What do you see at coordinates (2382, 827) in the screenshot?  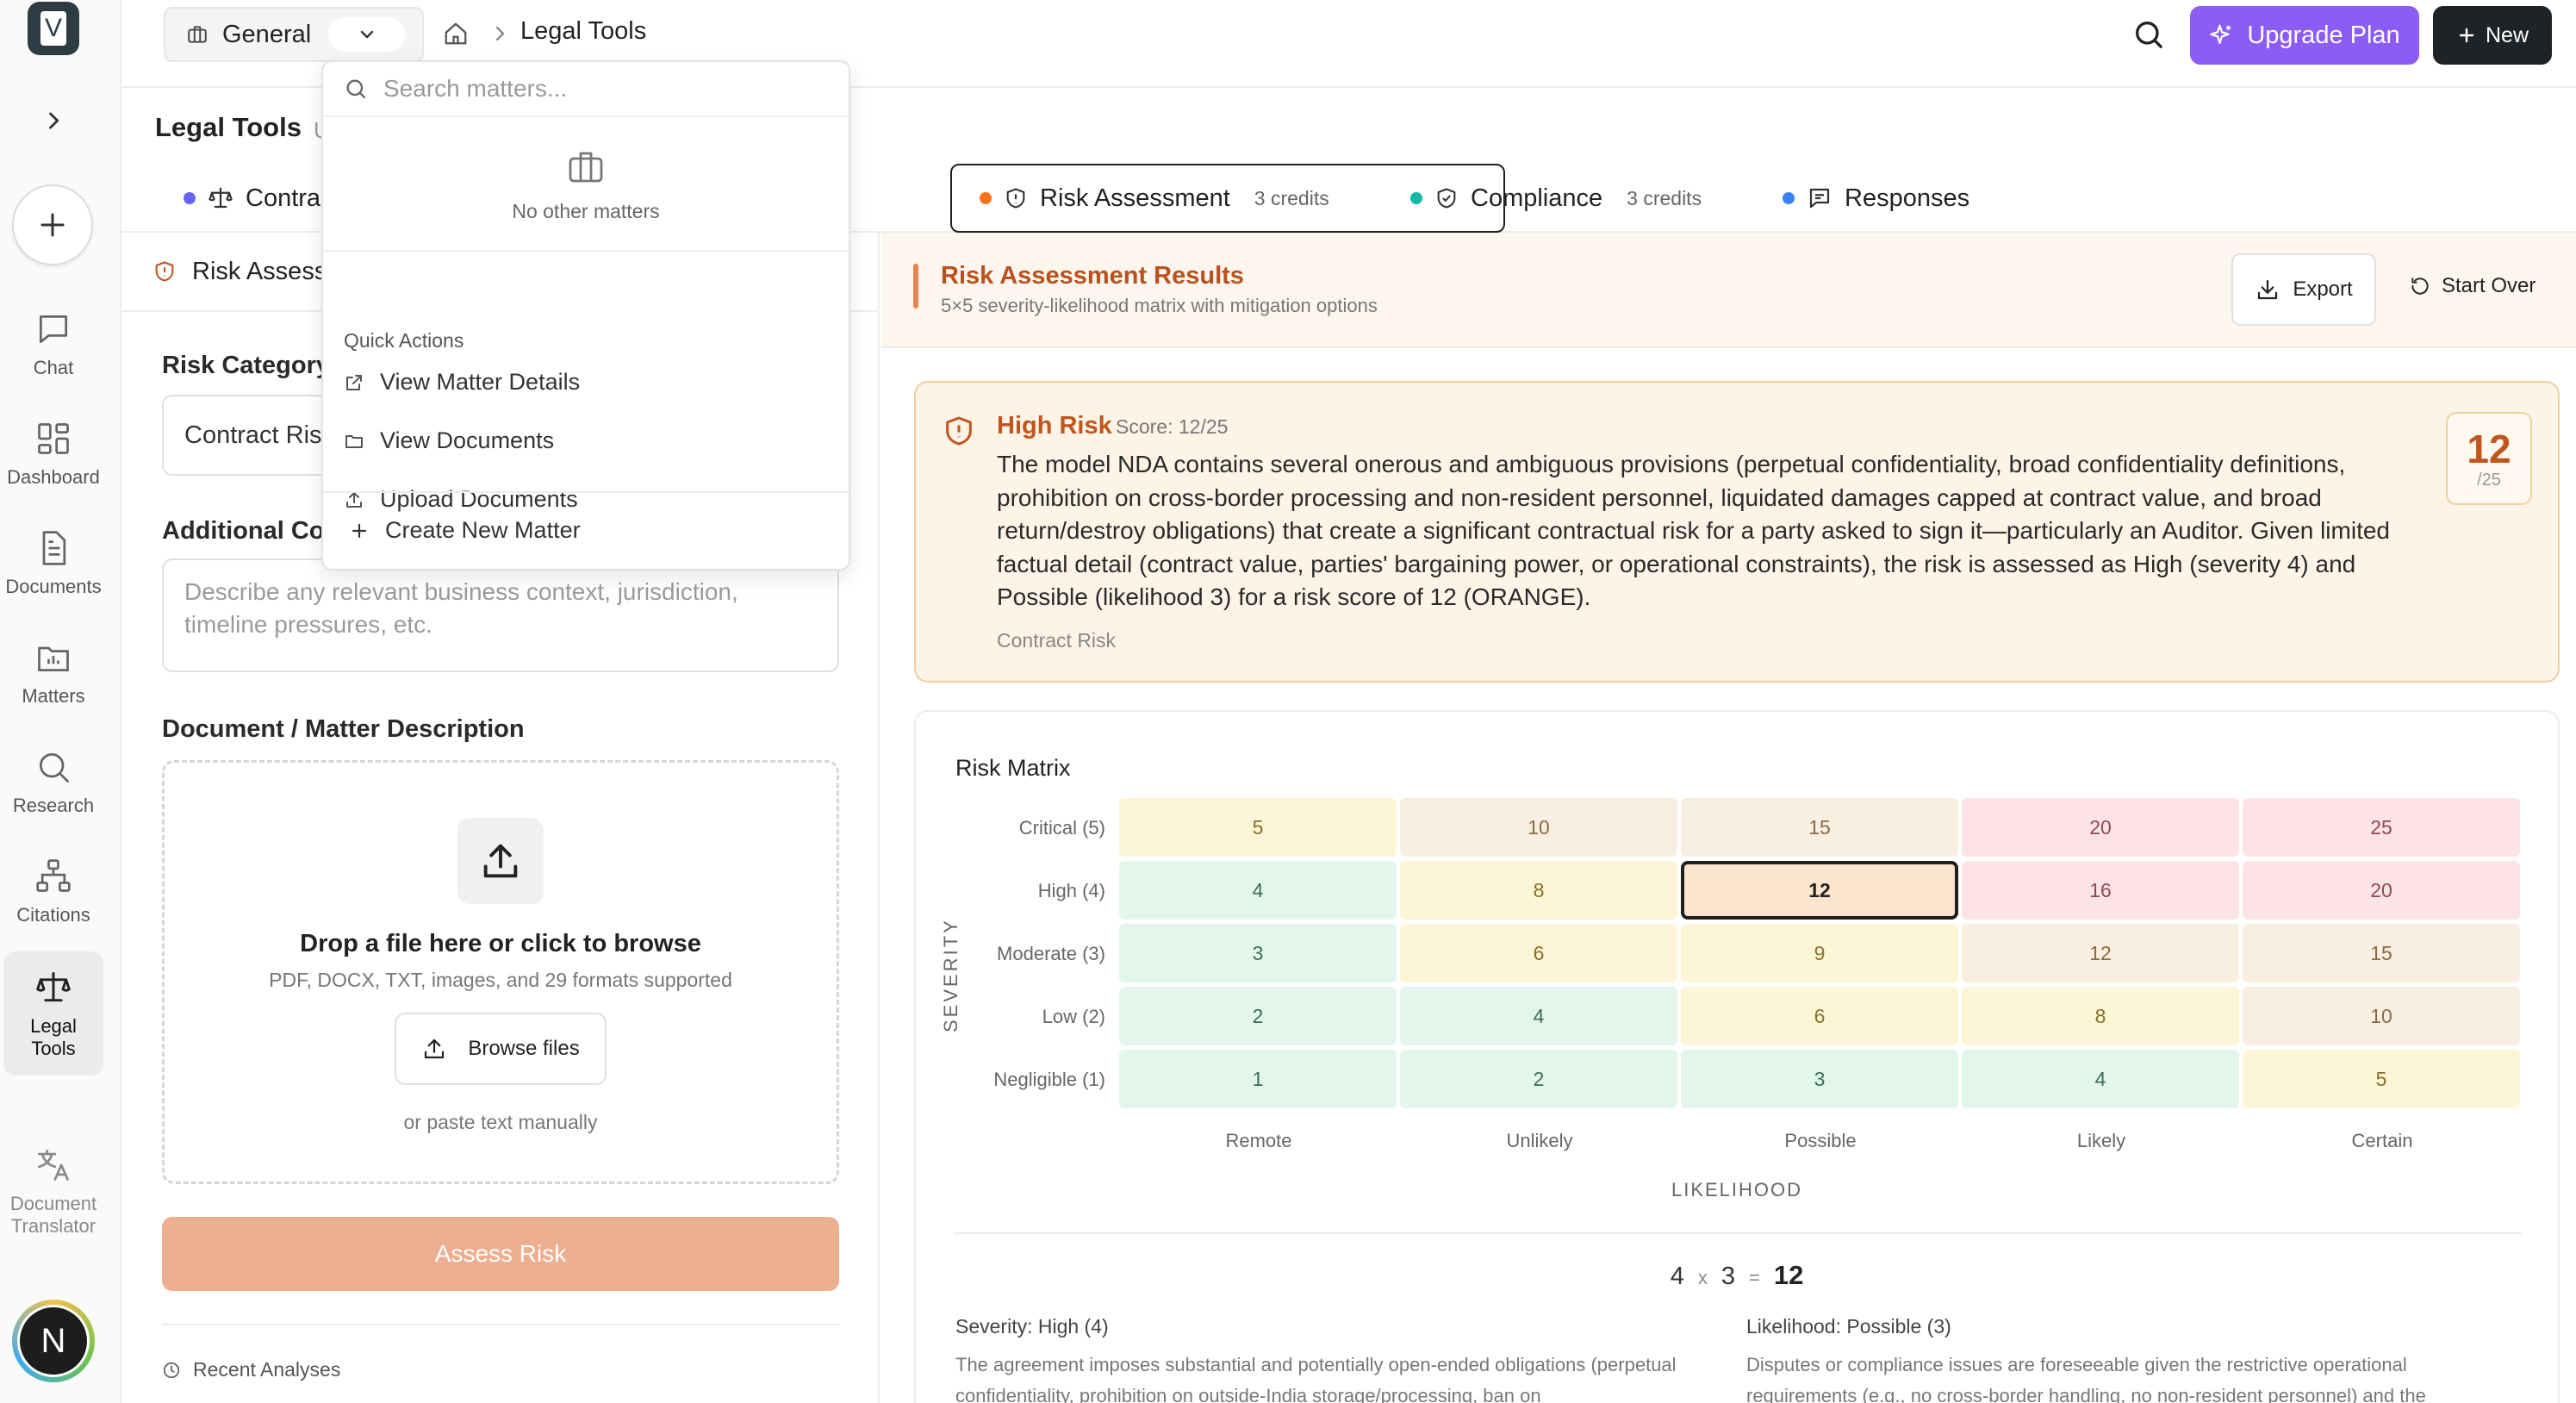 I see `matrix-cell: 25` at bounding box center [2382, 827].